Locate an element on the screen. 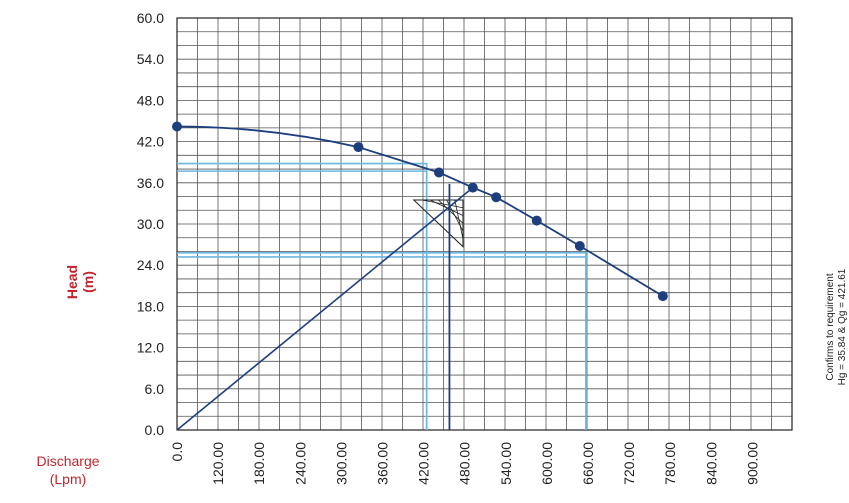 The width and height of the screenshot is (849, 503). x-tick-label: 780.00 is located at coordinates (670, 463).